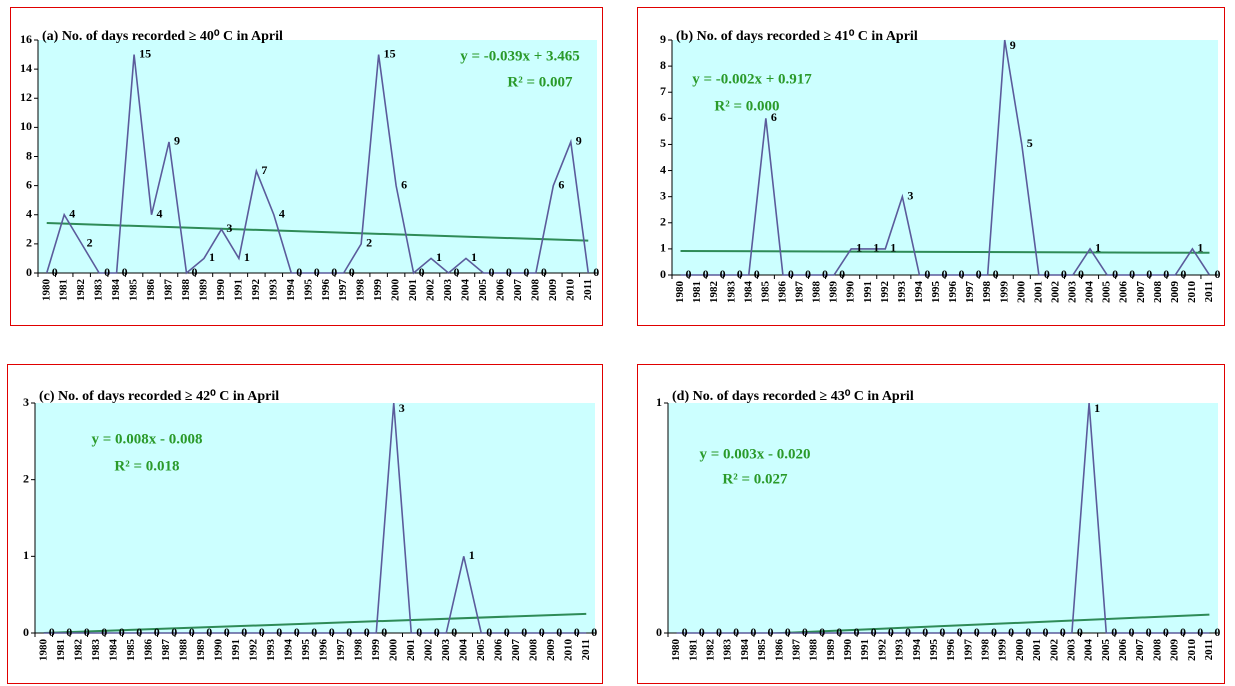 The width and height of the screenshot is (1235, 686). What do you see at coordinates (663, 274) in the screenshot?
I see `y-tick-label: 0` at bounding box center [663, 274].